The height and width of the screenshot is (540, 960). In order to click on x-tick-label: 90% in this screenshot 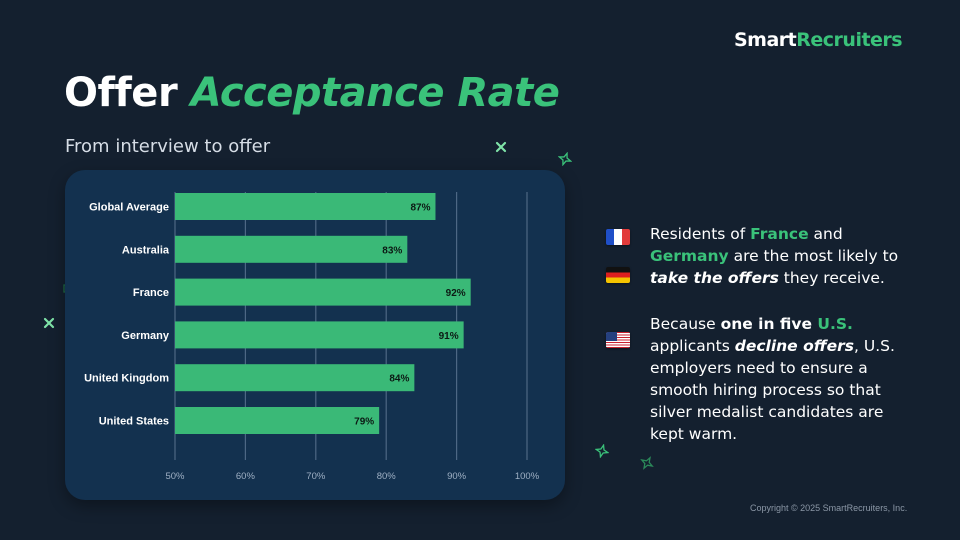, I will do `click(457, 476)`.